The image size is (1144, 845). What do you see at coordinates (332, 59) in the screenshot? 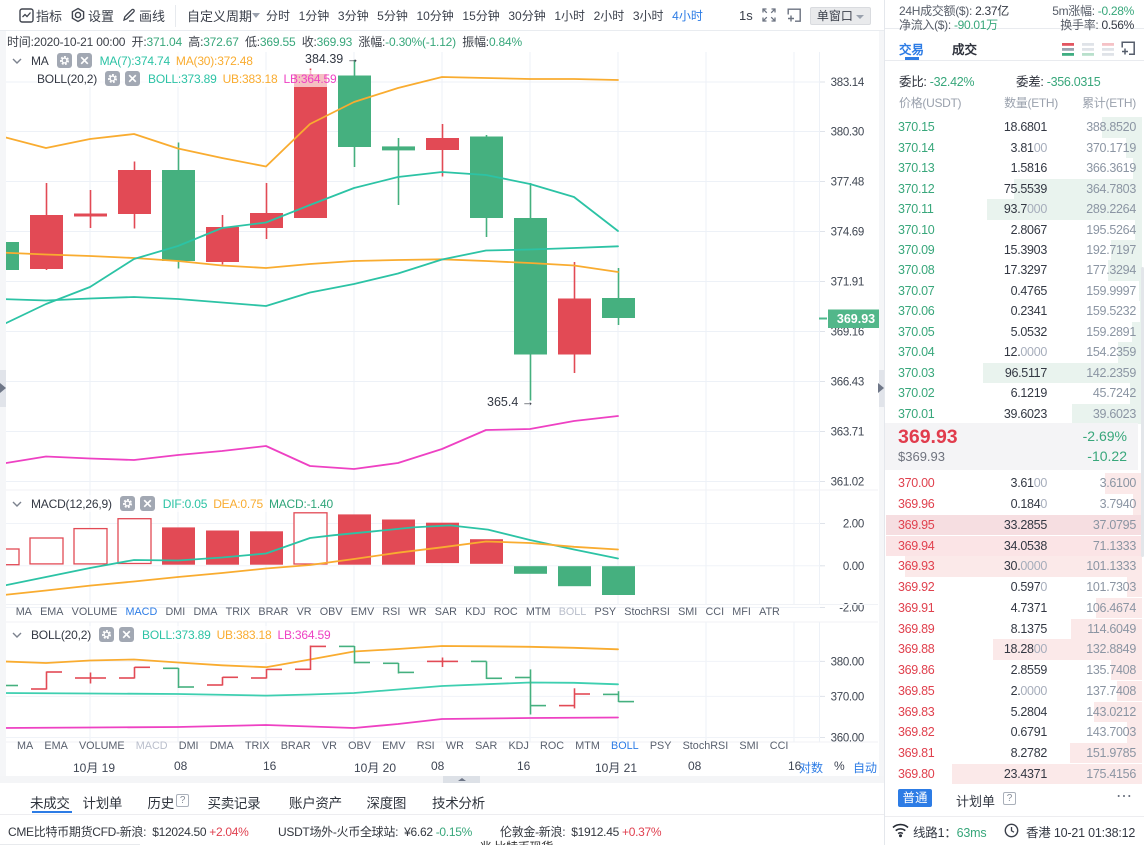
I see `svg-text: 384.39 →` at bounding box center [332, 59].